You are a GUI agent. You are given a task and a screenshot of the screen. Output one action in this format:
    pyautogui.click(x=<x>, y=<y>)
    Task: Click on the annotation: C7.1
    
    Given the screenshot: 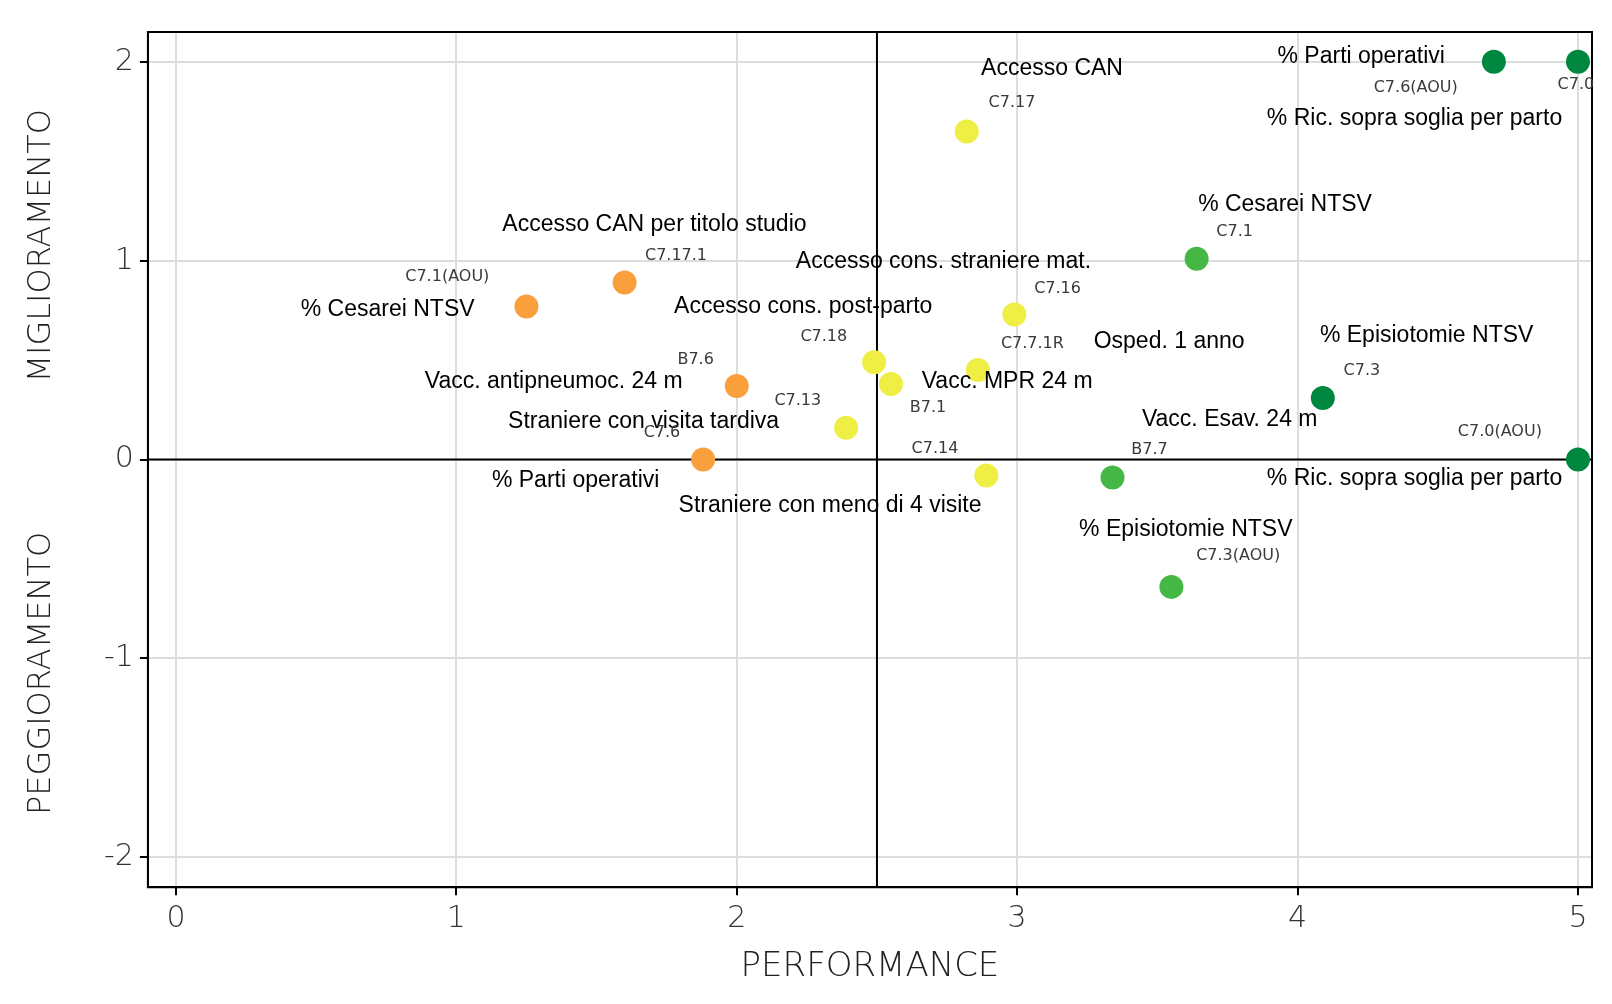 What is the action you would take?
    pyautogui.click(x=1234, y=231)
    